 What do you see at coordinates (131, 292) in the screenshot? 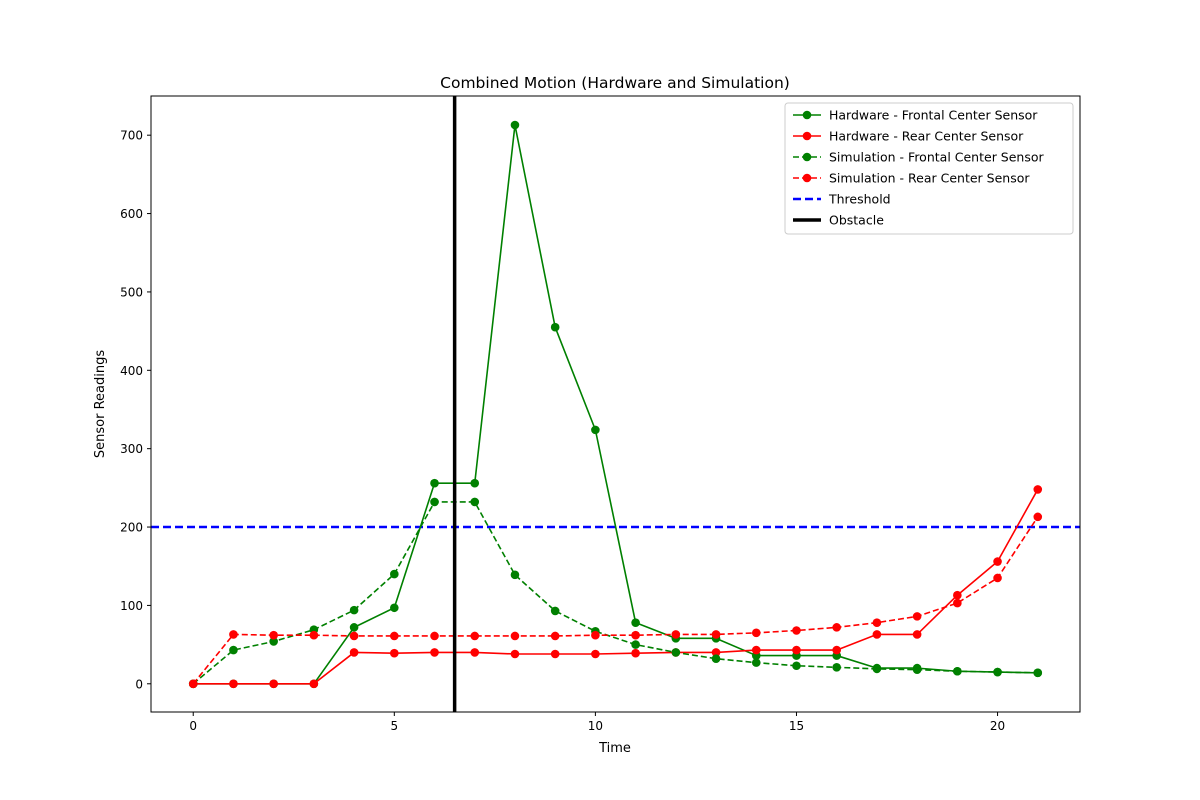
I see `y-tick-label: 500` at bounding box center [131, 292].